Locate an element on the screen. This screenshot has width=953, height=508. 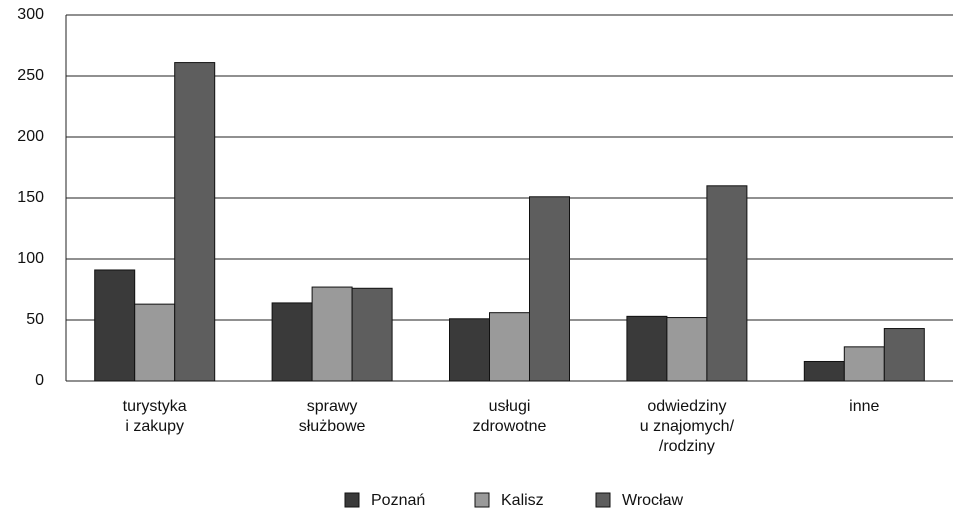
x-tick-label: usługi zdrowotne is located at coordinates (509, 416).